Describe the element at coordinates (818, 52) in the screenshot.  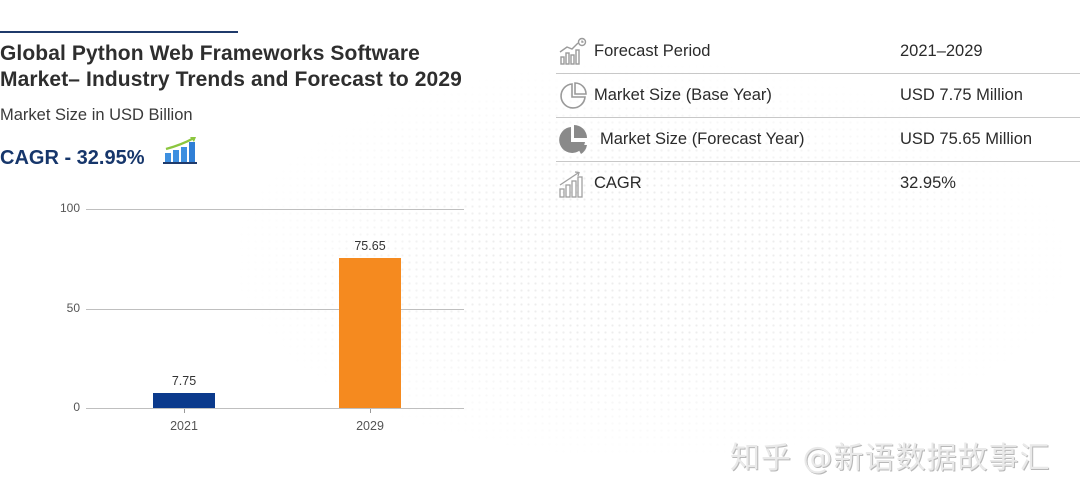
I see `table-row-forecast-period: Forecast Period 2021–2029` at that location.